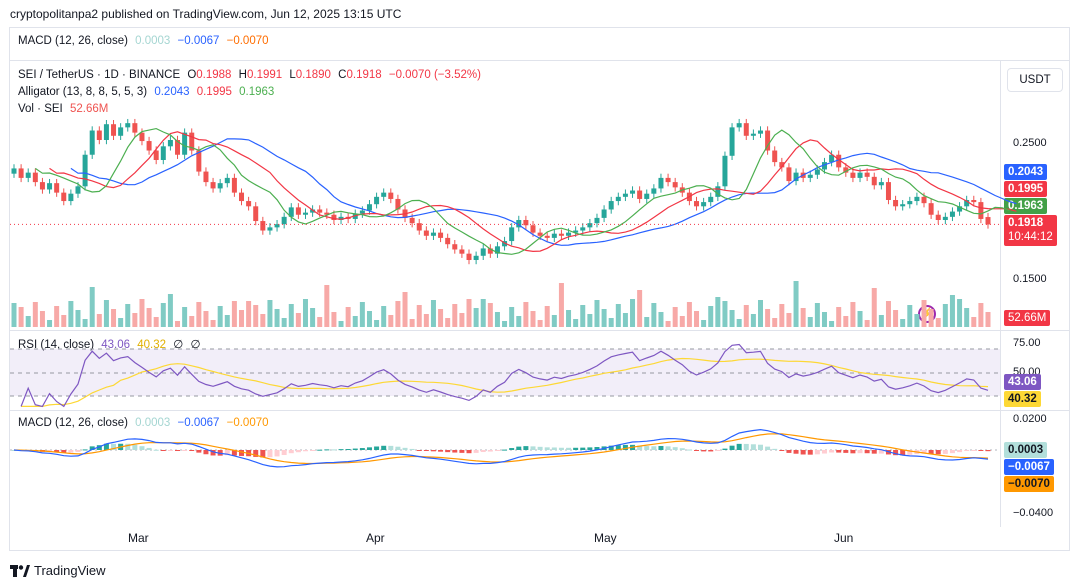 This screenshot has width=1080, height=588. What do you see at coordinates (138, 538) in the screenshot?
I see `x-tick-mar: Mar` at bounding box center [138, 538].